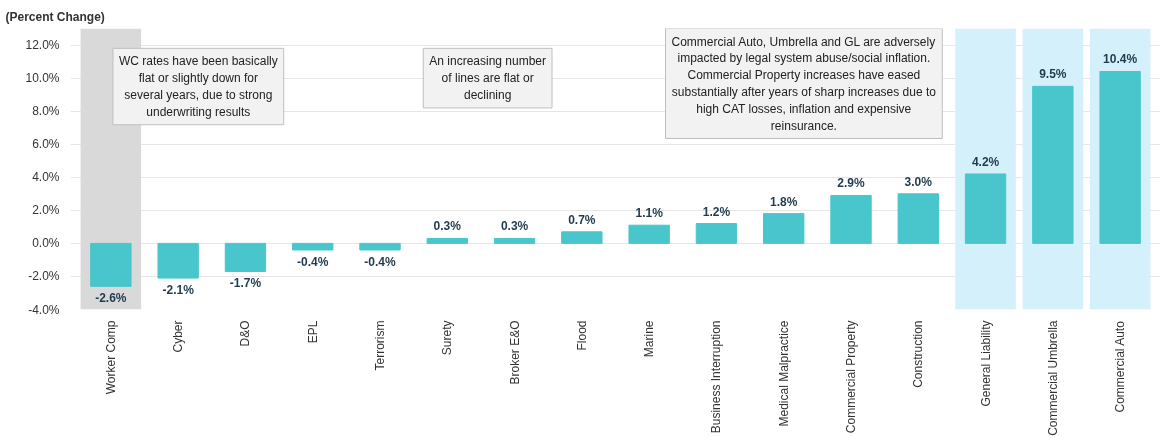  Describe the element at coordinates (581, 335) in the screenshot. I see `x-tick-label: Flood` at that location.